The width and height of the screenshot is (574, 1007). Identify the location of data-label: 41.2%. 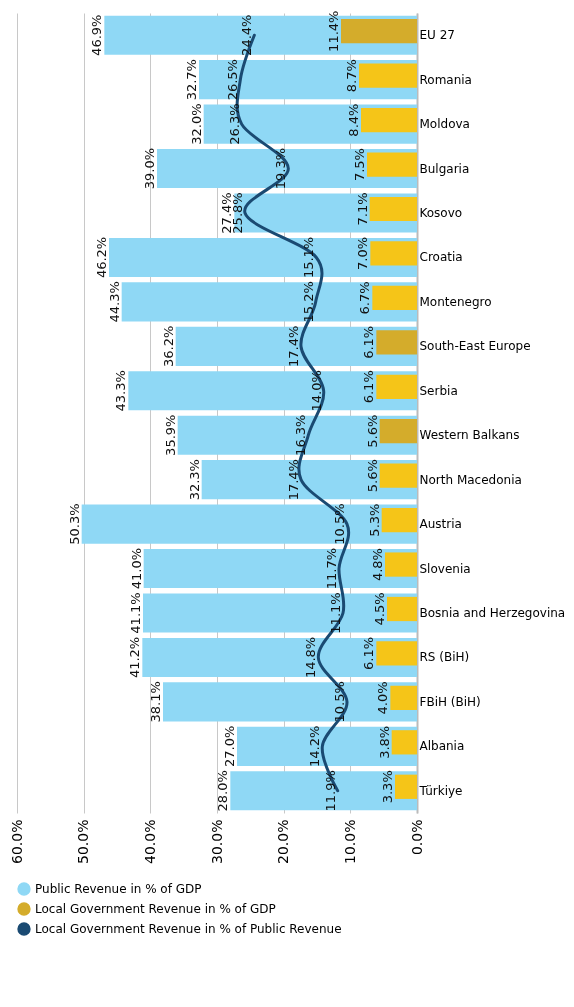
(135, 657).